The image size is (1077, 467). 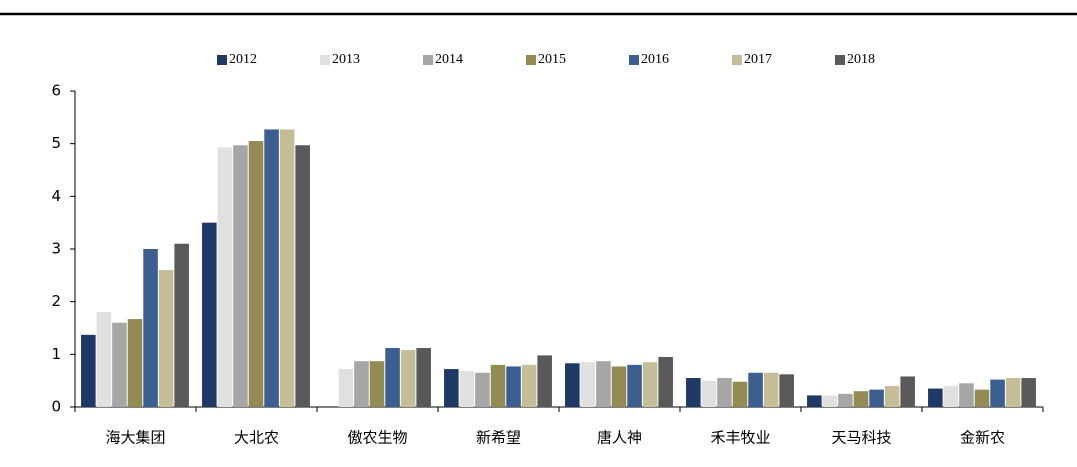 I want to click on x-tick-label: 大北农, so click(x=256, y=438).